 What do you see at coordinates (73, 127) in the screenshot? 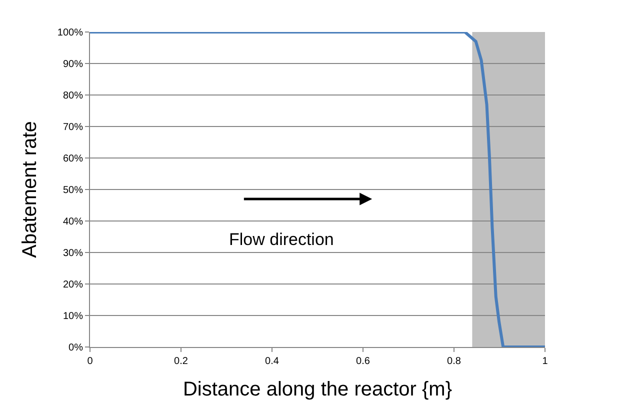
I see `y-tick-label: 70%` at bounding box center [73, 127].